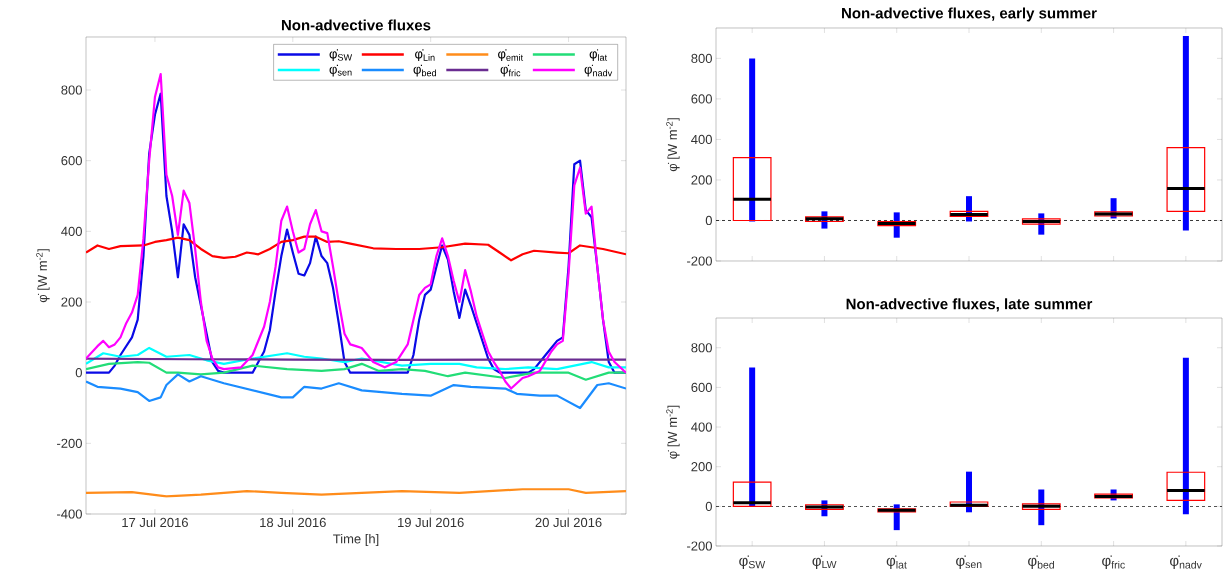 This screenshot has height=584, width=1229. Describe the element at coordinates (341, 55) in the screenshot. I see `legend-label: φ̇$_{SW}$` at that location.